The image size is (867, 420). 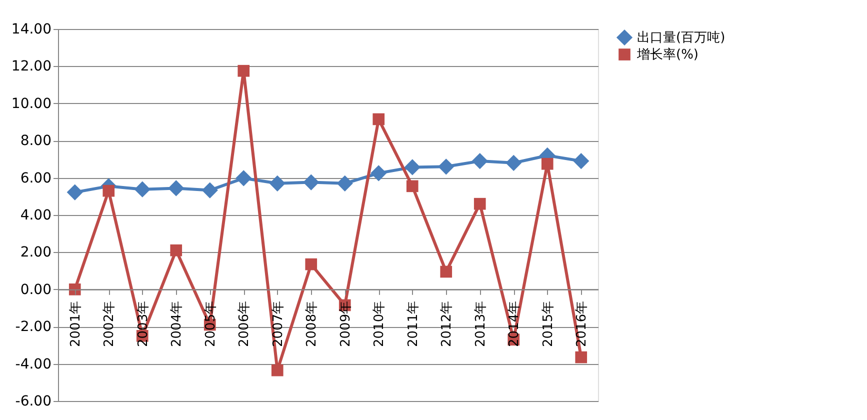 I want to click on y-tick-label: -2.00, so click(x=33, y=327).